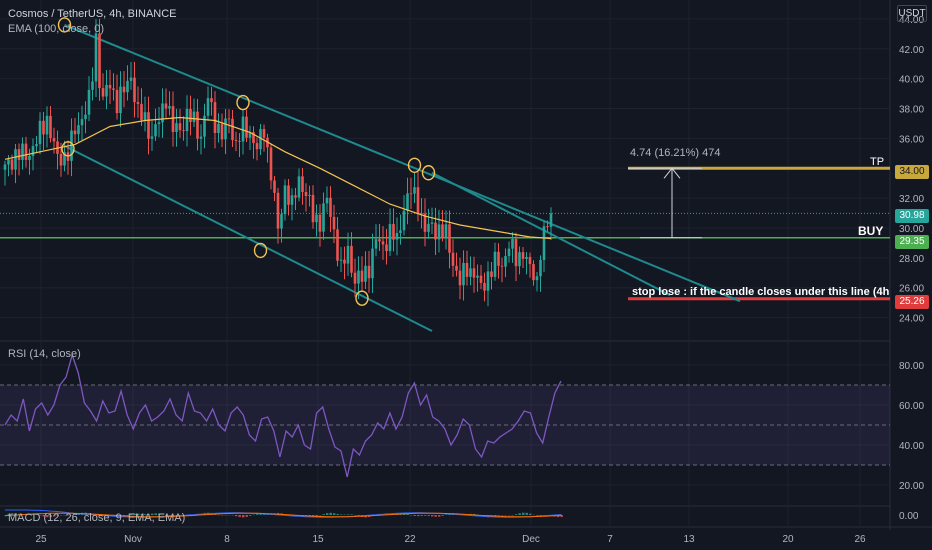 Image resolution: width=932 pixels, height=550 pixels. I want to click on touch-point-marker, so click(362, 298).